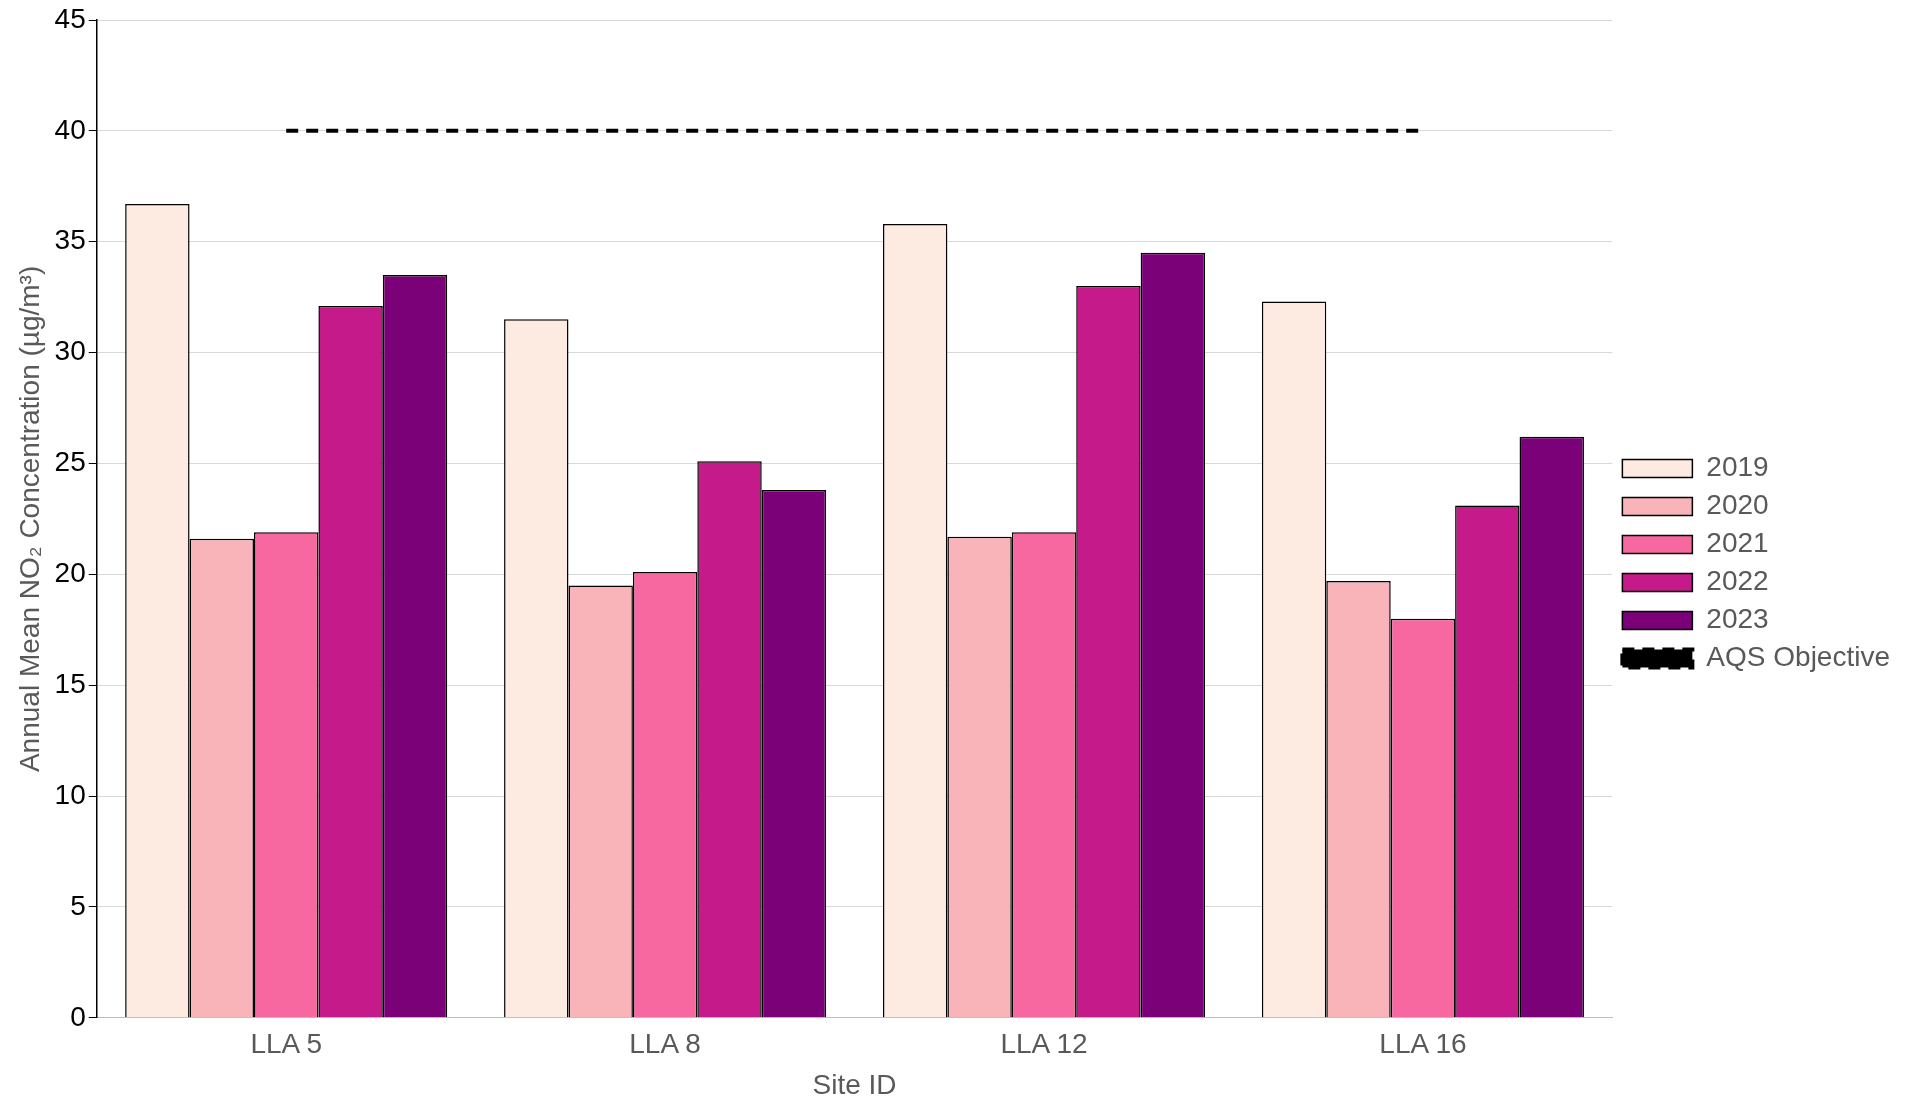  Describe the element at coordinates (70, 794) in the screenshot. I see `y-tick-label: 10` at that location.